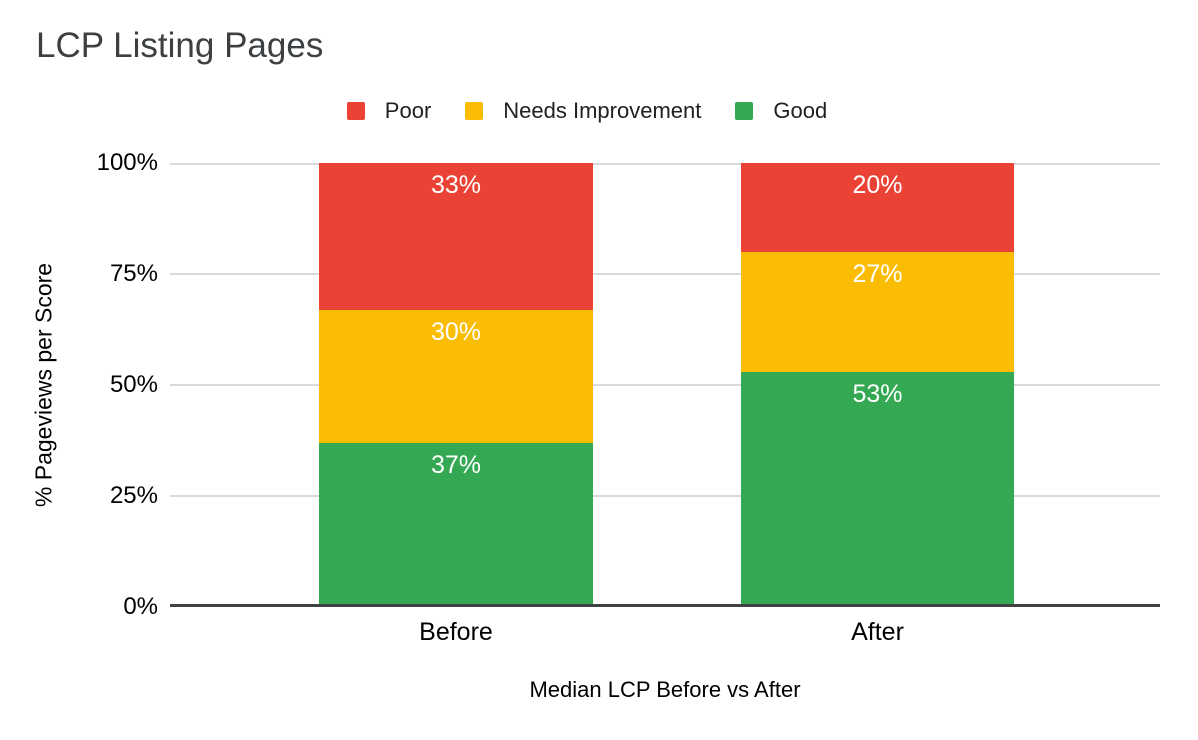  What do you see at coordinates (877, 393) in the screenshot?
I see `value-label-after-good: 53%` at bounding box center [877, 393].